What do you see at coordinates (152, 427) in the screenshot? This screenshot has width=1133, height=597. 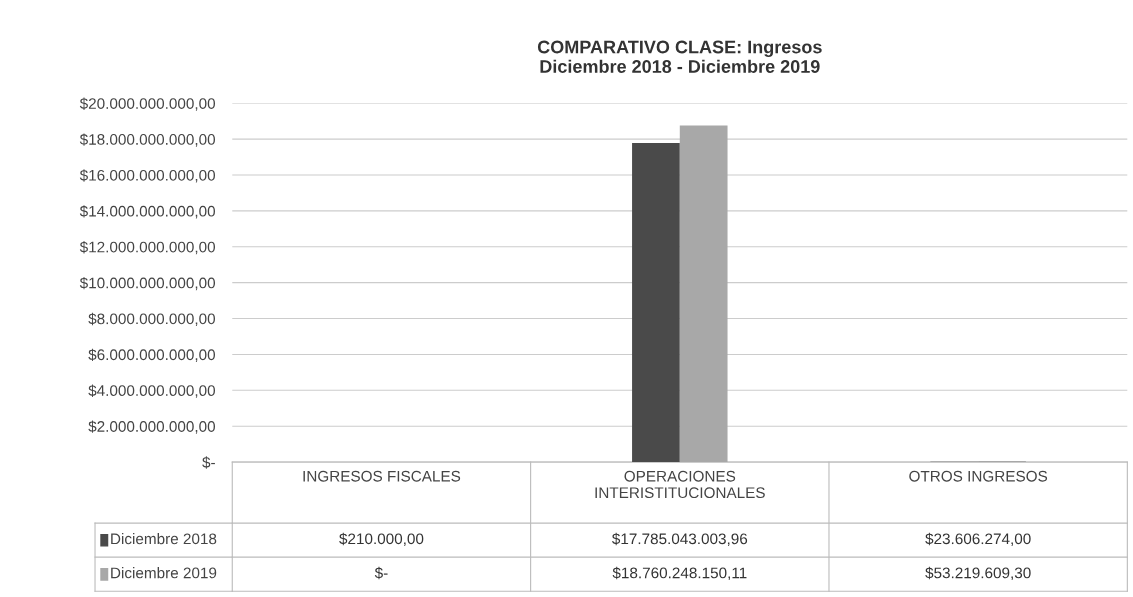 I see `y-tick-label: $2.000.000.000,00` at bounding box center [152, 427].